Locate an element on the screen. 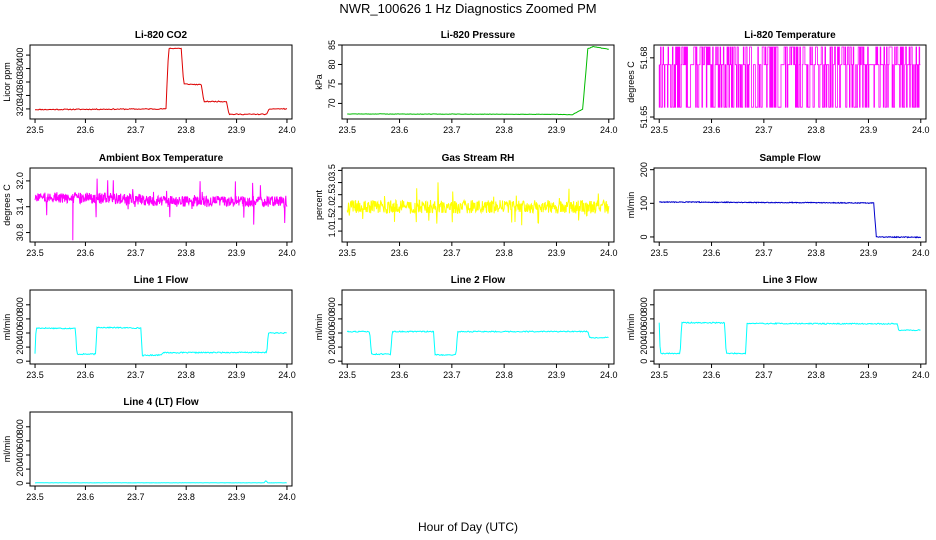 The width and height of the screenshot is (936, 540). panel-title: Line 2 Flow is located at coordinates (478, 280).